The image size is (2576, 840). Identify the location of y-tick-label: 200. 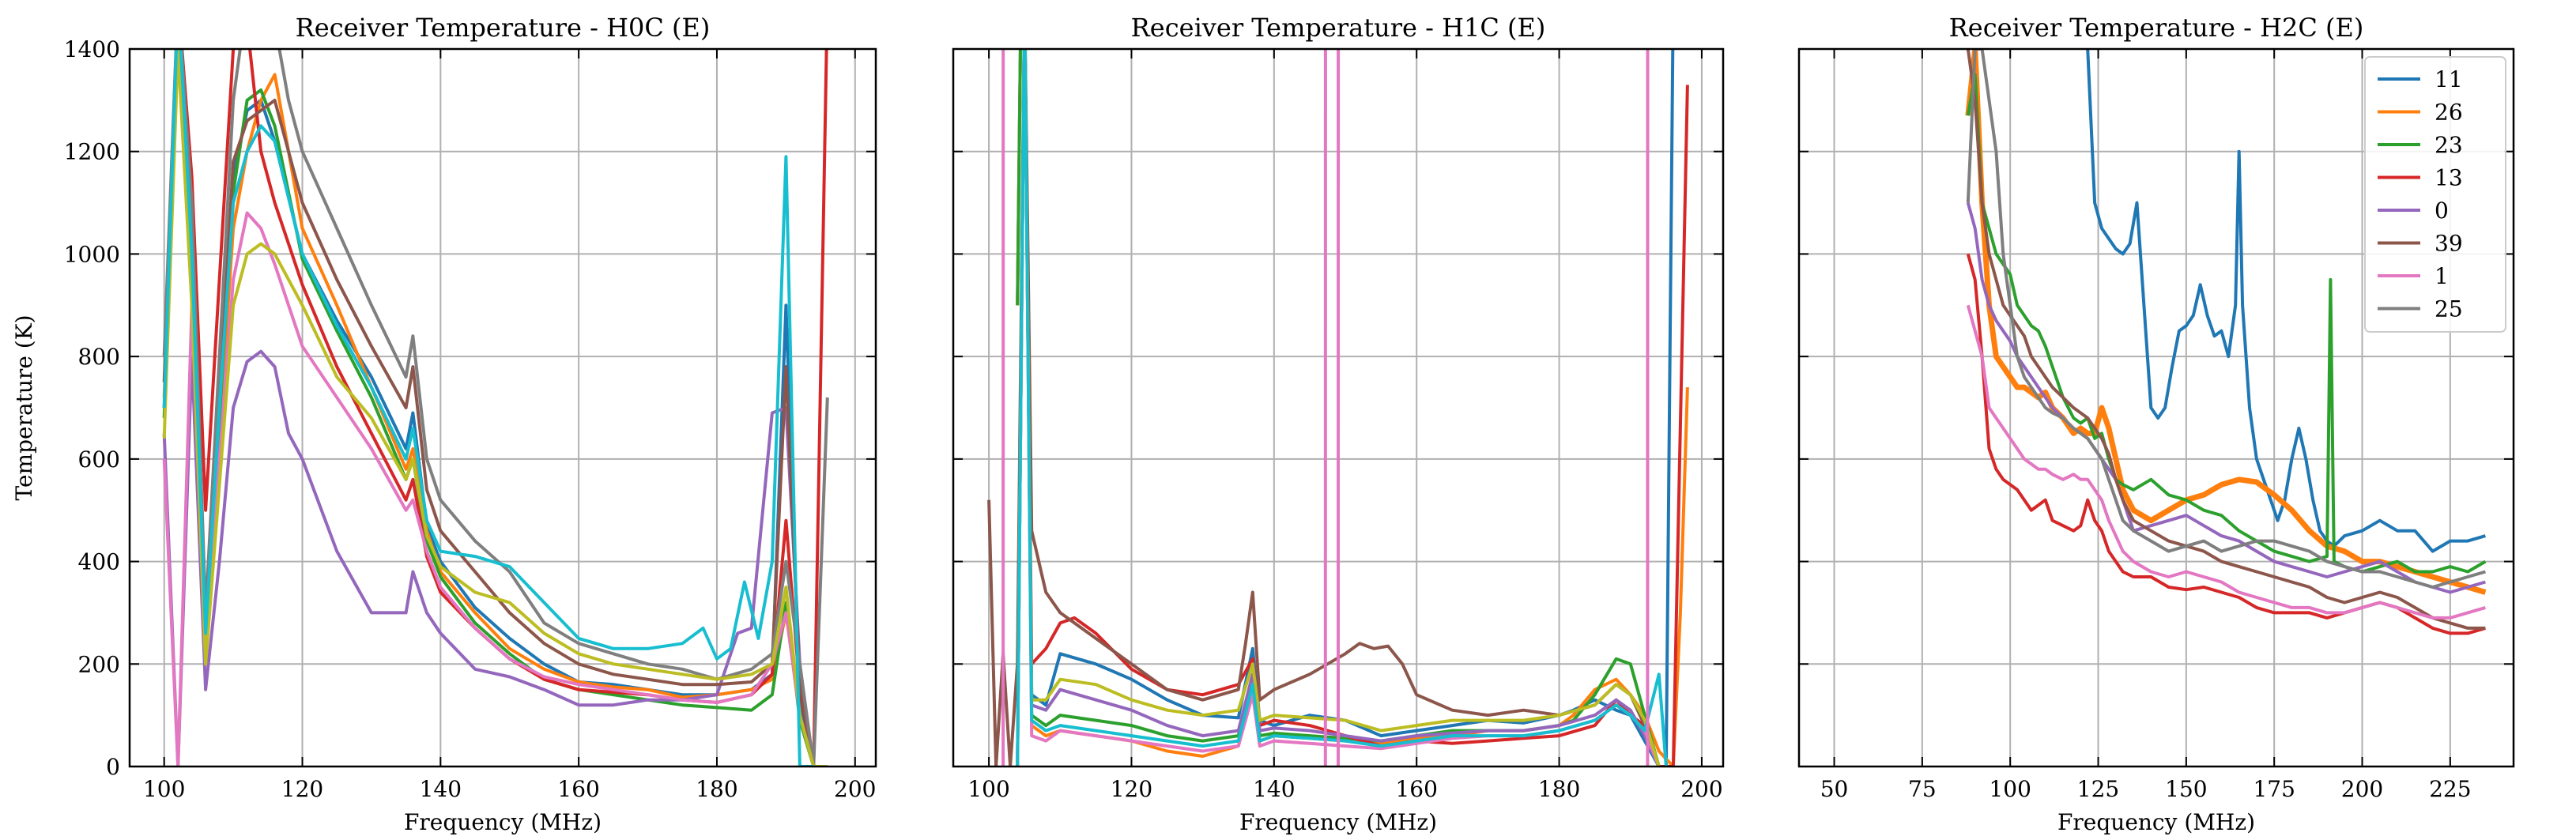
(99, 664).